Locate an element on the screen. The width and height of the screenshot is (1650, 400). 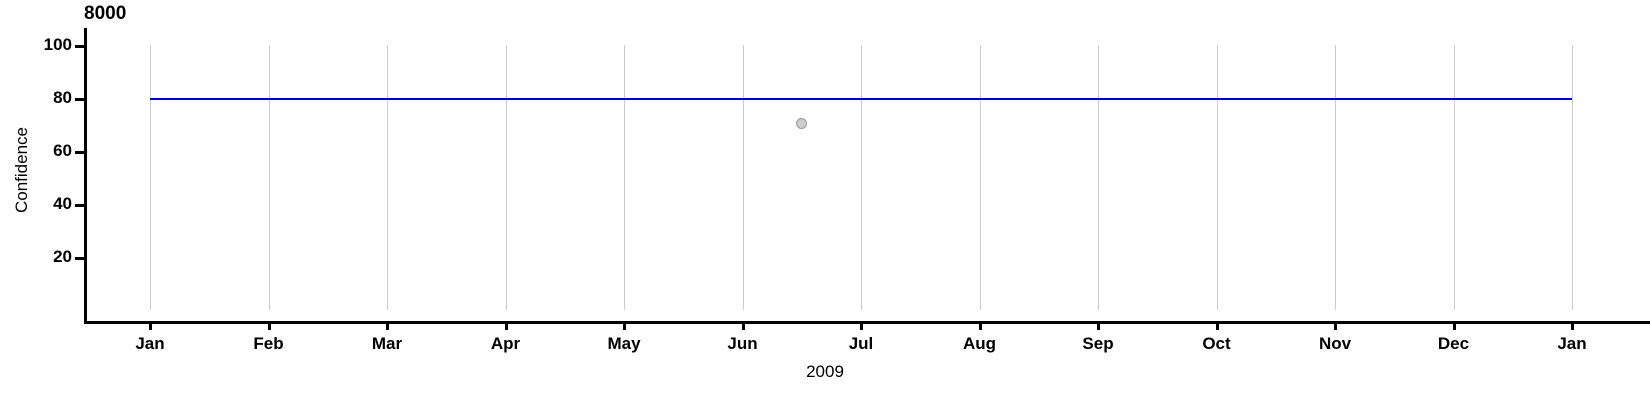
x-tick-label: Feb is located at coordinates (268, 343).